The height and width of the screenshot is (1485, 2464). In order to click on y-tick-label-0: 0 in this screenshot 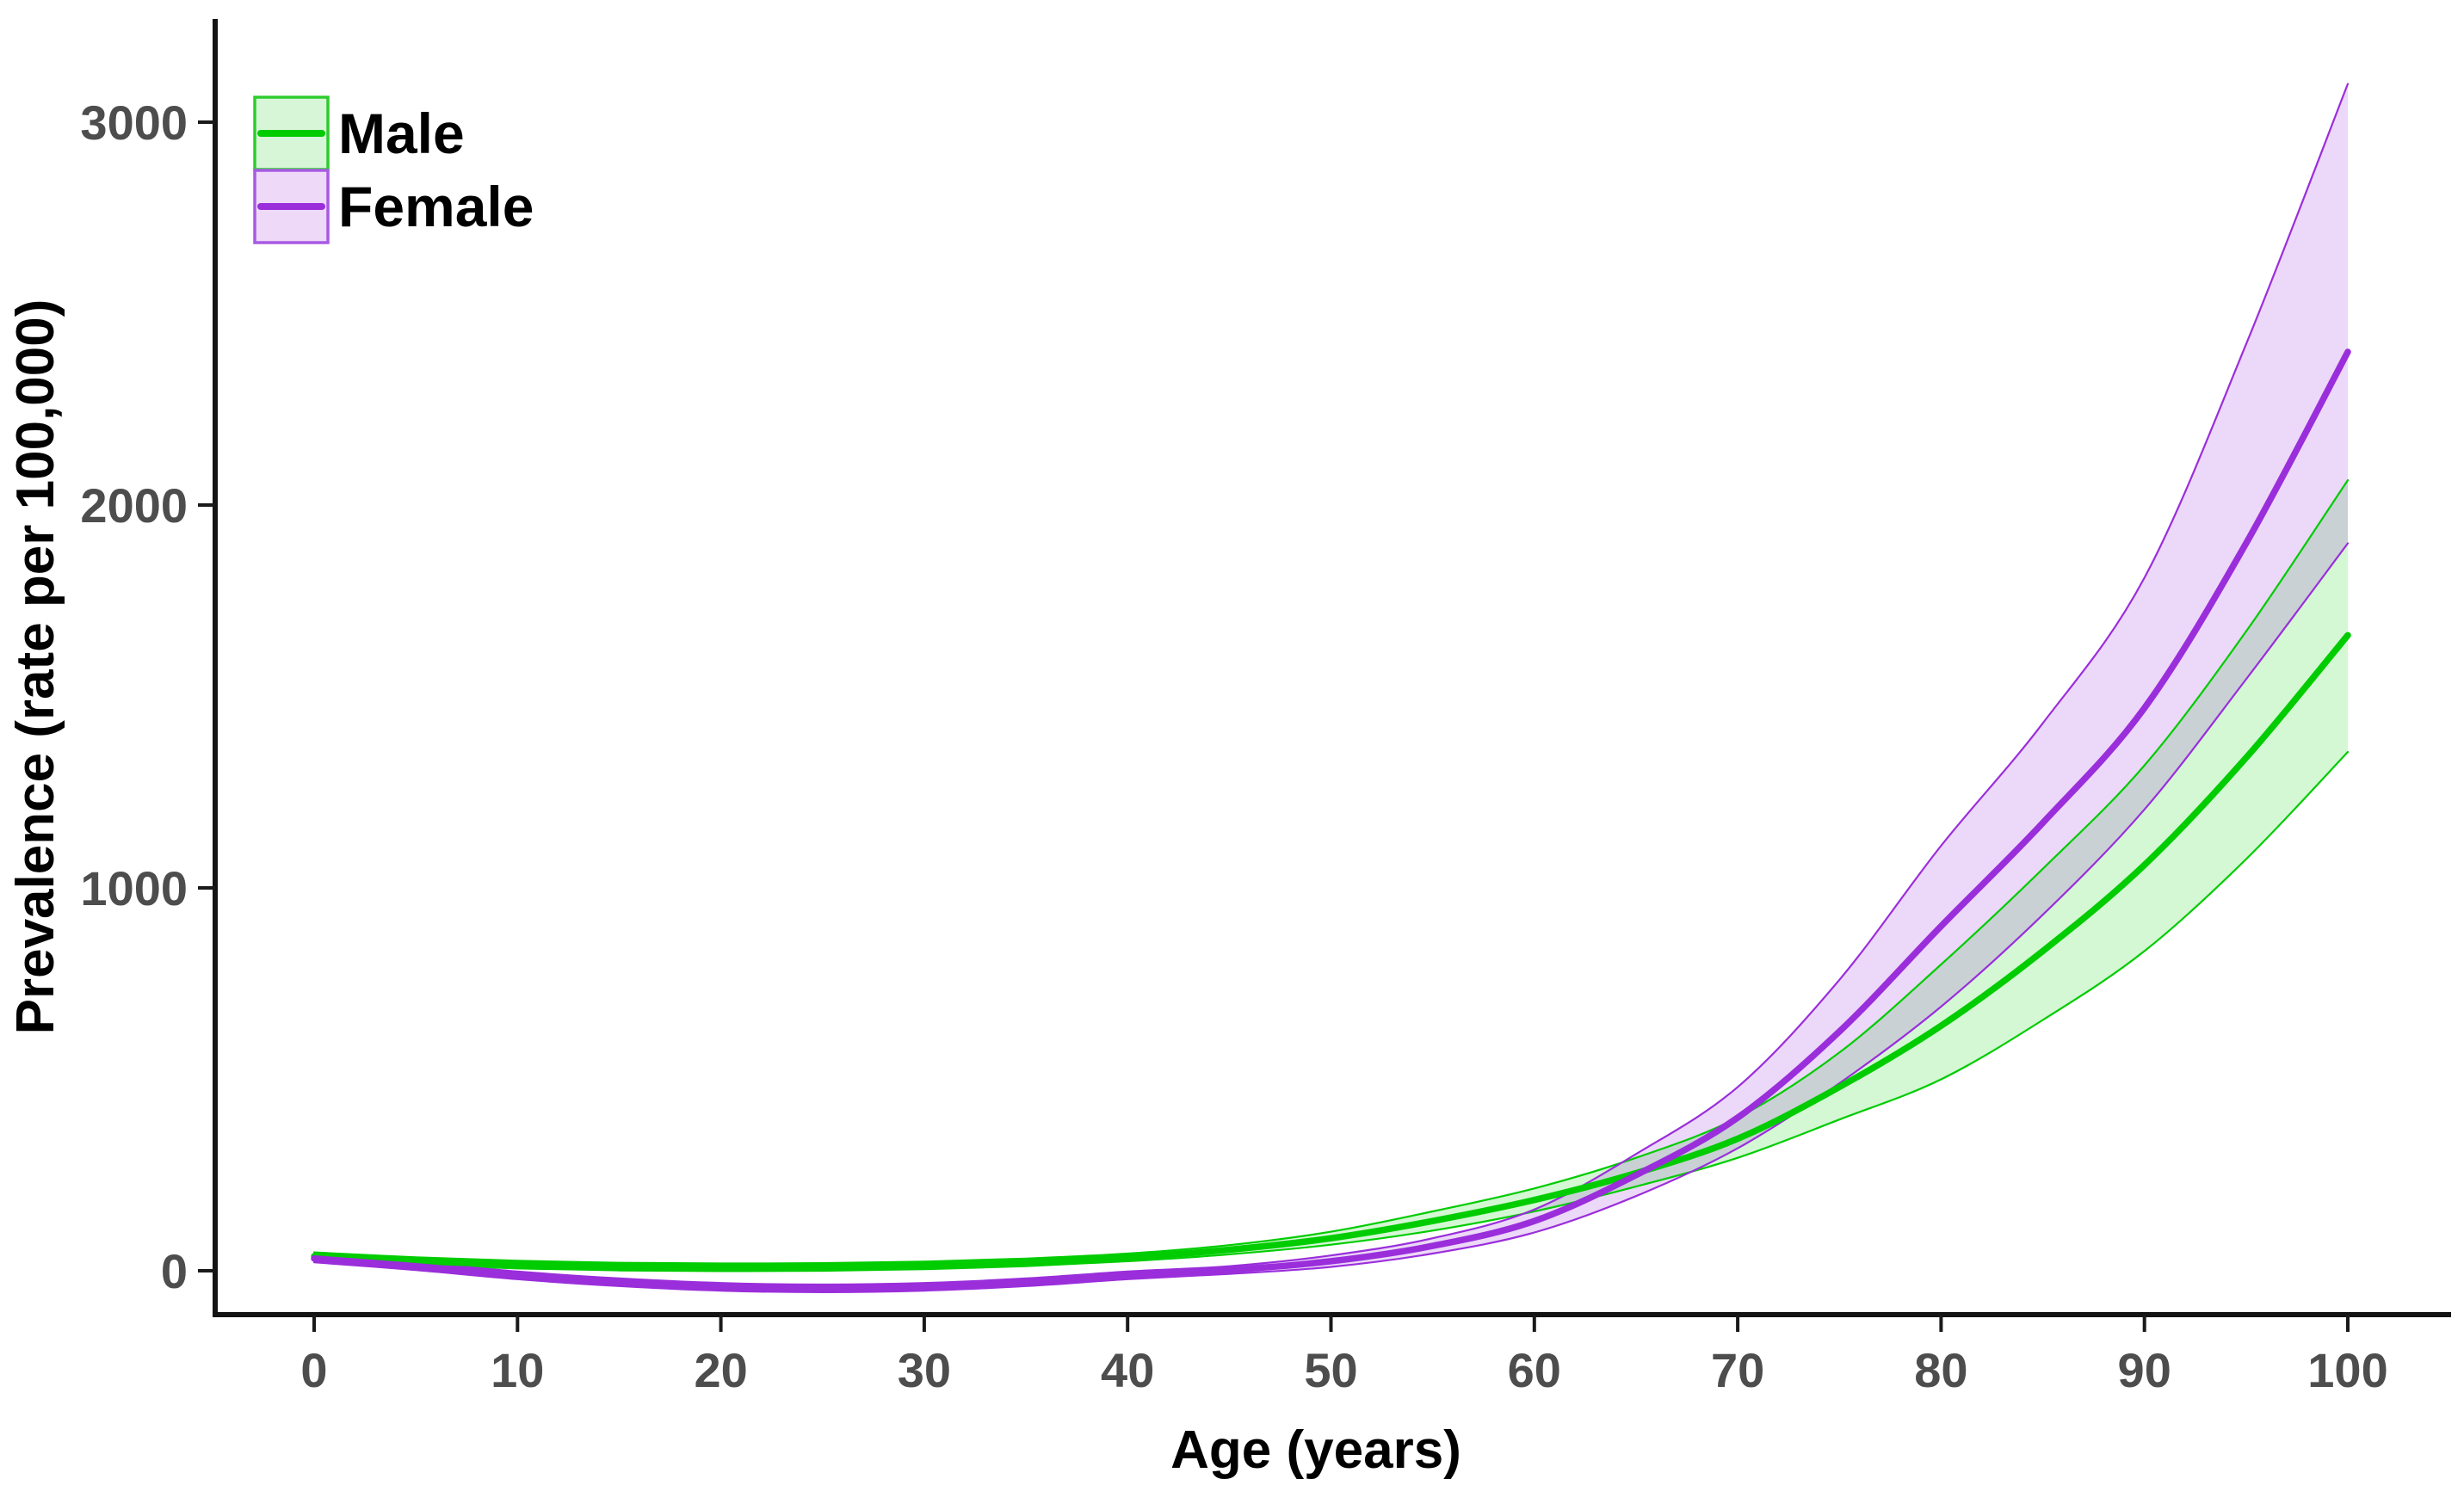, I will do `click(174, 1271)`.